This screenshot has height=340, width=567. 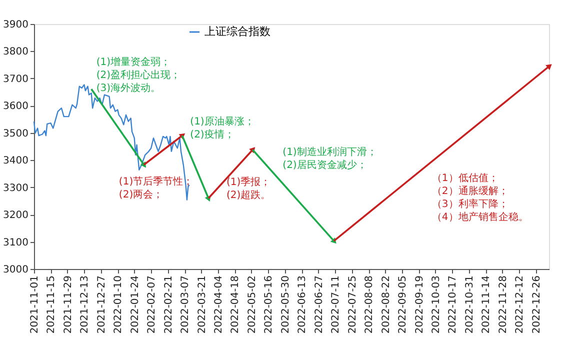 What do you see at coordinates (135, 305) in the screenshot?
I see `x-tick-label: 2022-01-24` at bounding box center [135, 305].